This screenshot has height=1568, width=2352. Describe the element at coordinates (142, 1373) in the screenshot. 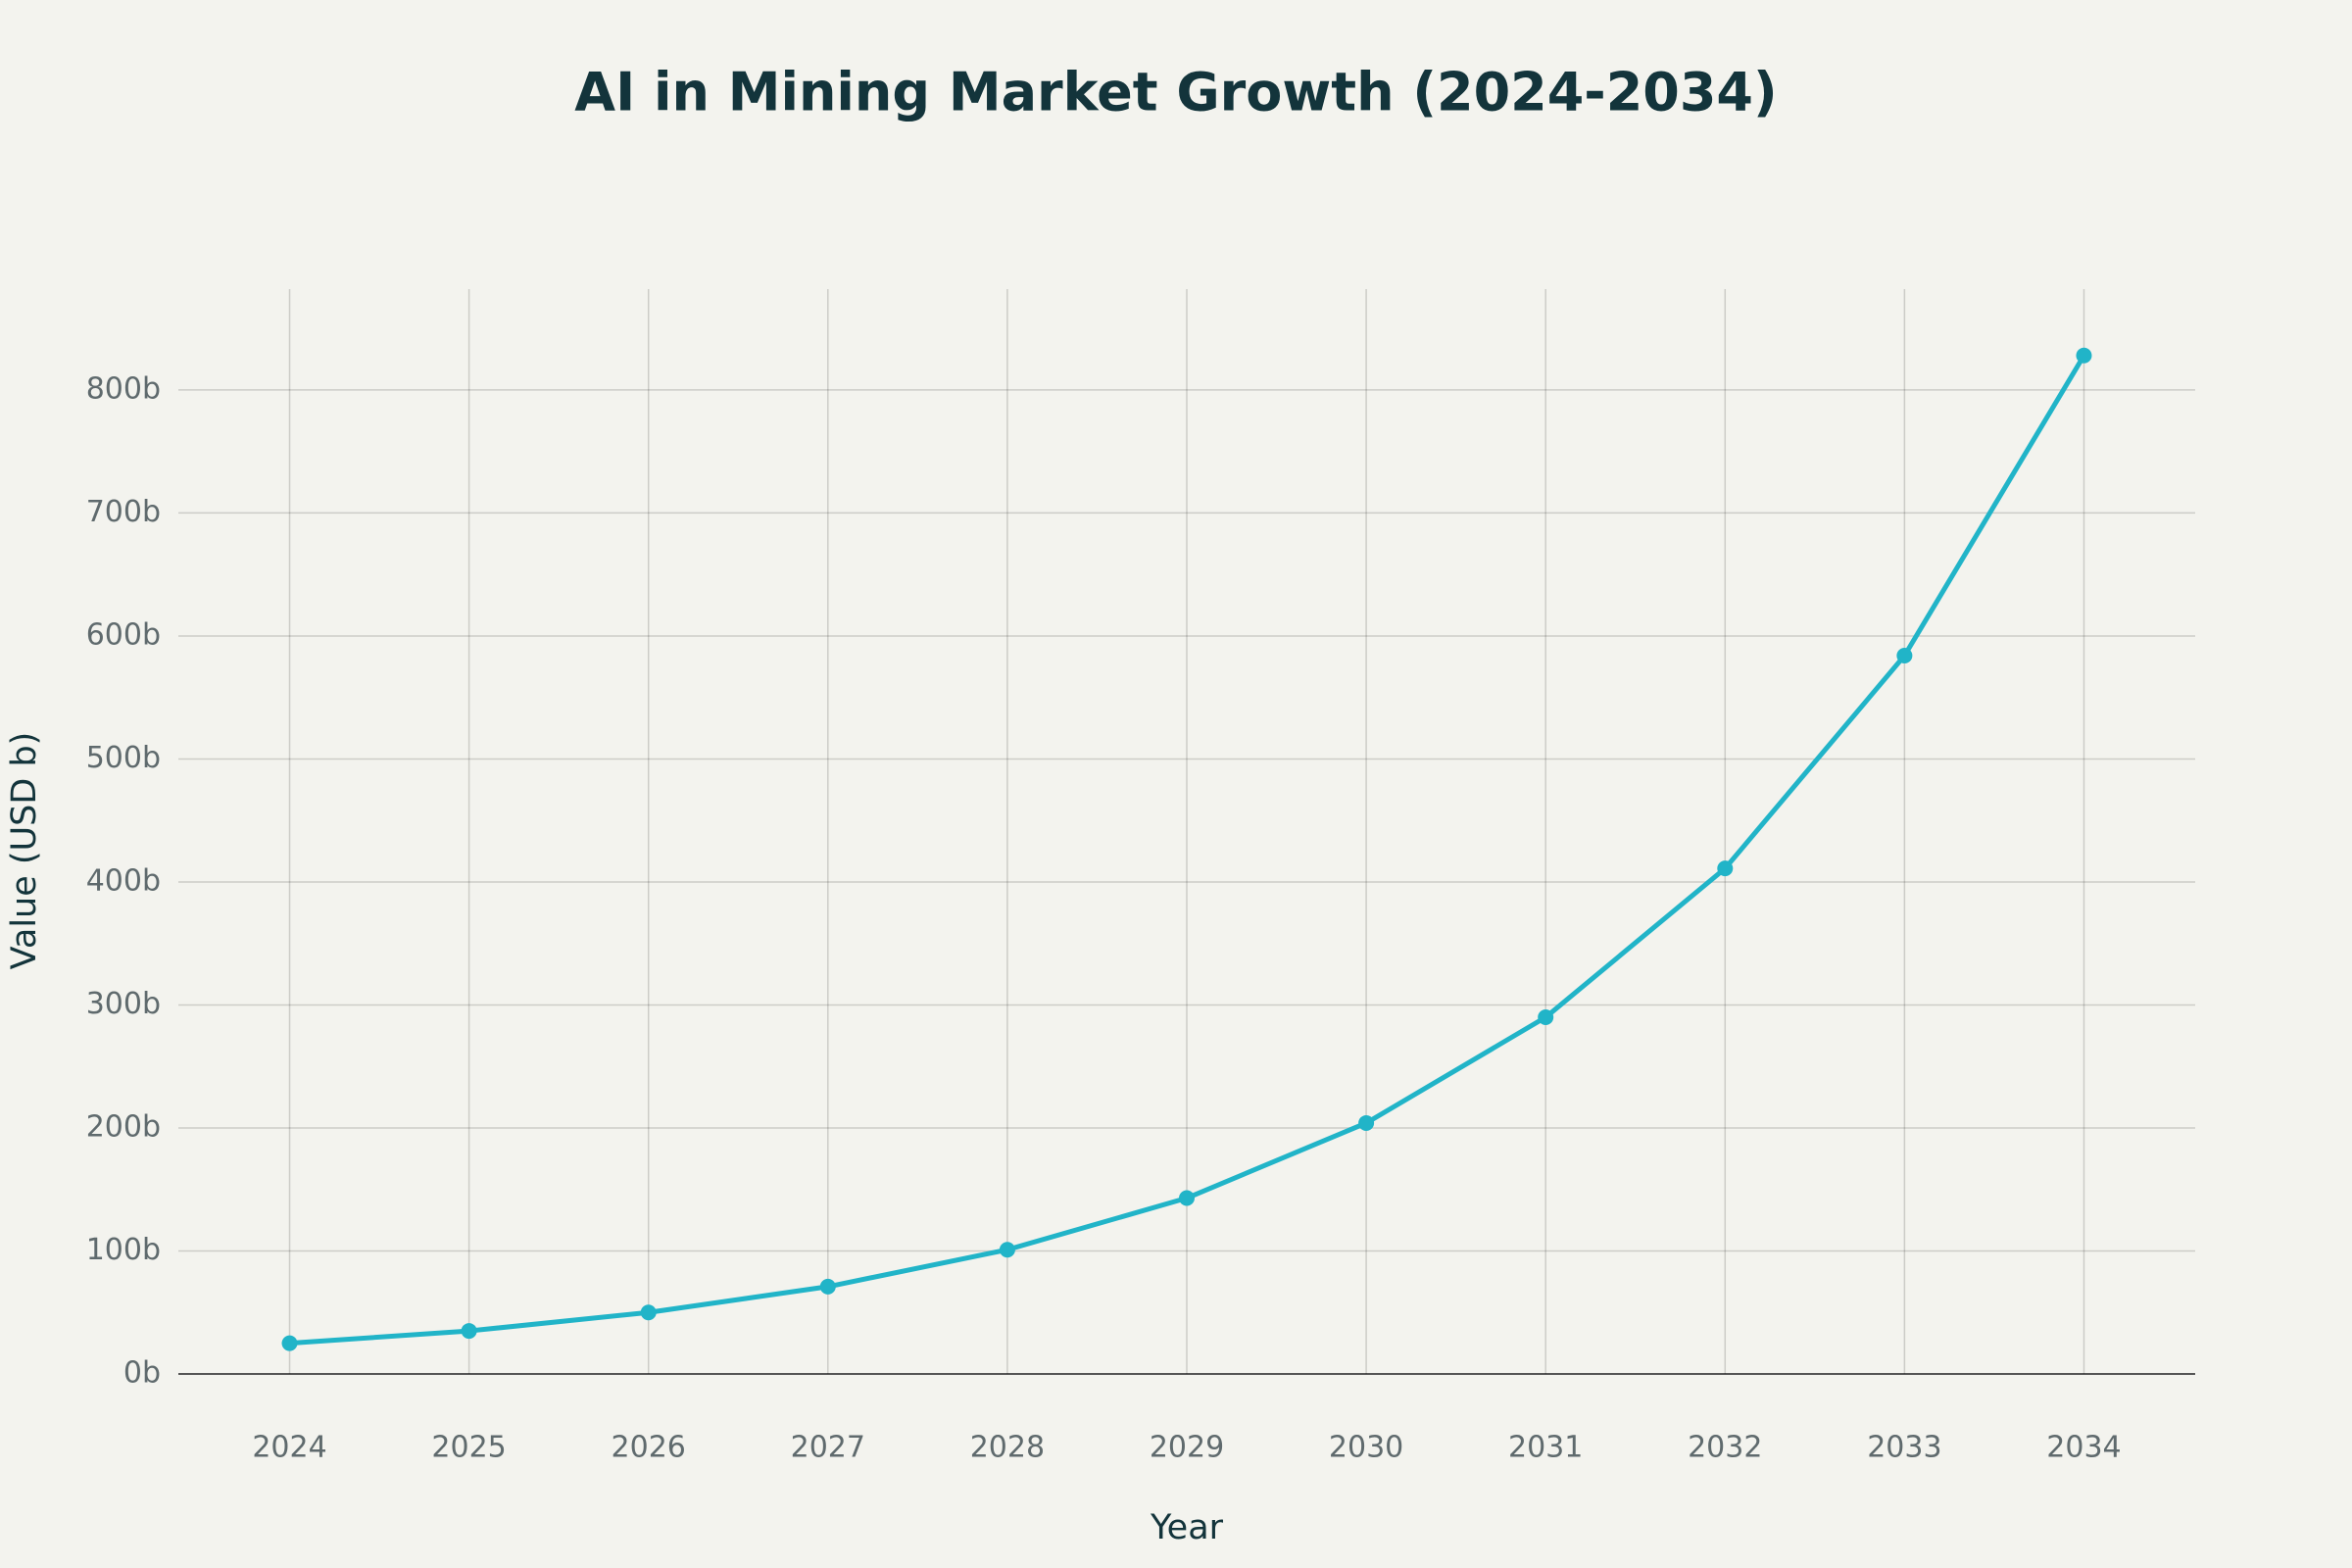

I see `y-tick-label: 0b` at that location.